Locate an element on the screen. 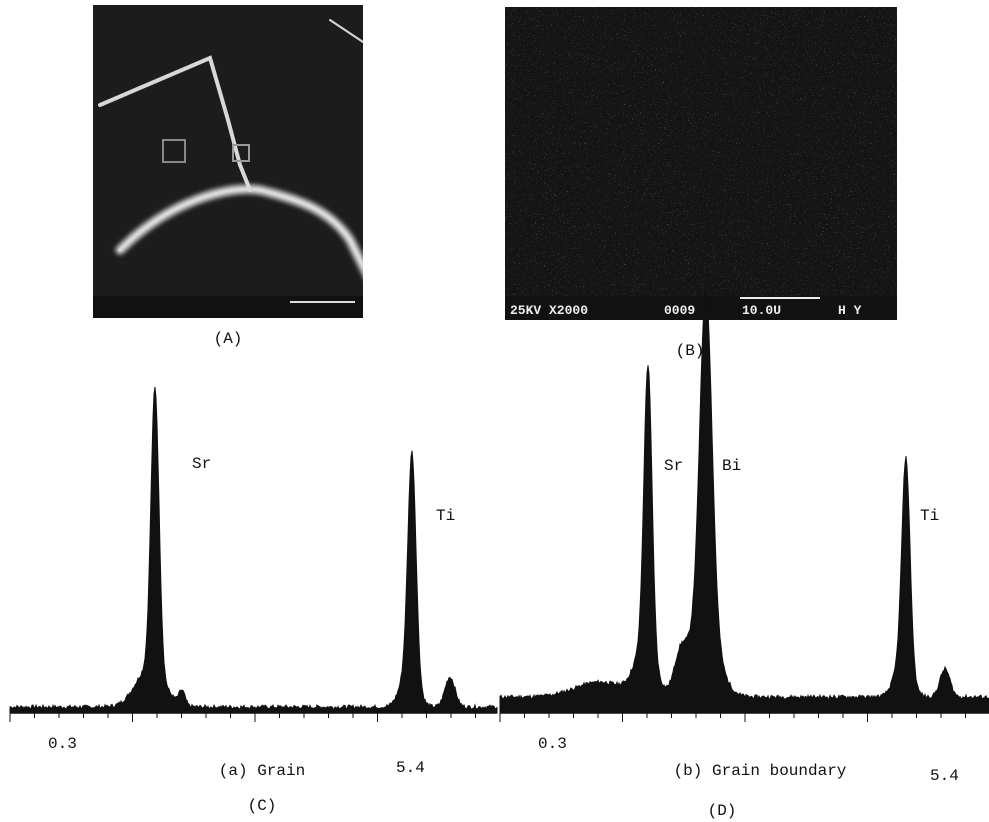 The height and width of the screenshot is (822, 989). info-text: 25KV X2000 is located at coordinates (549, 310).